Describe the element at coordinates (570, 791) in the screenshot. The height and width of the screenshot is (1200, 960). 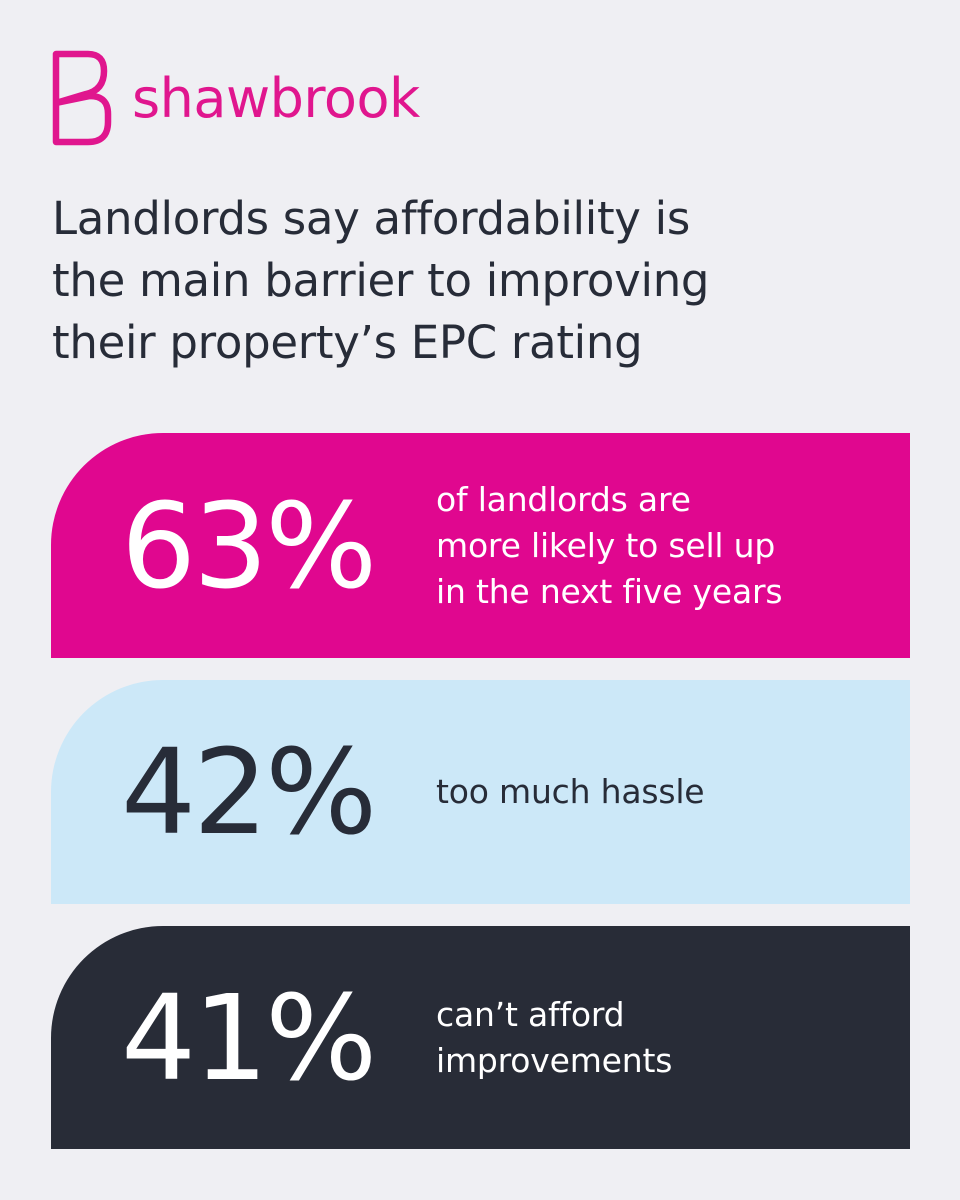
I see `stat-label: too much hassle` at that location.